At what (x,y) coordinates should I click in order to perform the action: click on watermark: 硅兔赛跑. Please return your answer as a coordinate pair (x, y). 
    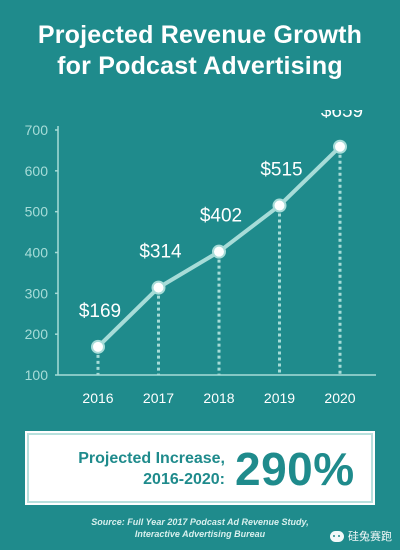
    Looking at the image, I should click on (361, 536).